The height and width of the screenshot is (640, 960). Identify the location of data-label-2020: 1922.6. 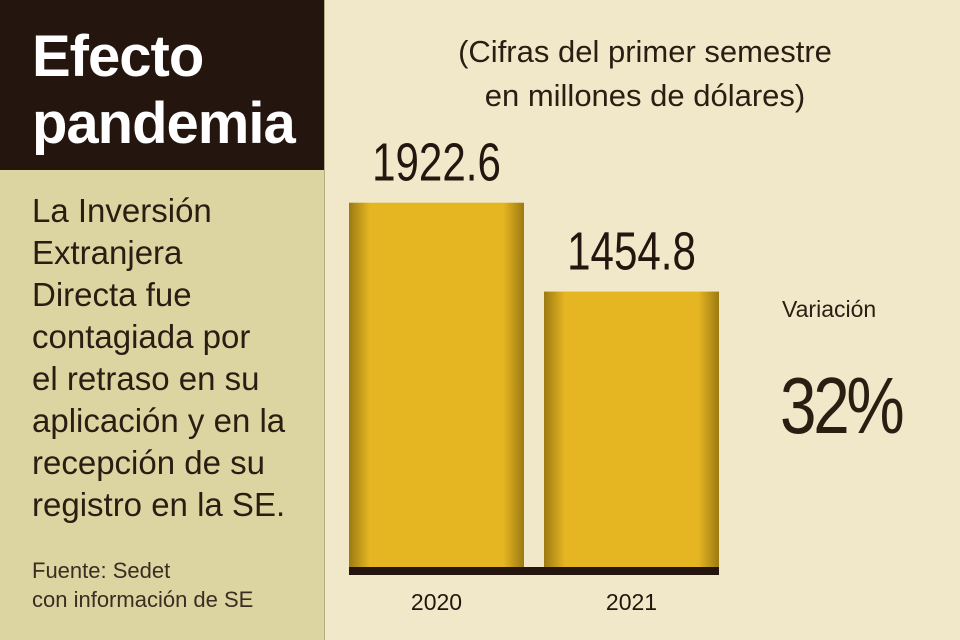
(436, 163).